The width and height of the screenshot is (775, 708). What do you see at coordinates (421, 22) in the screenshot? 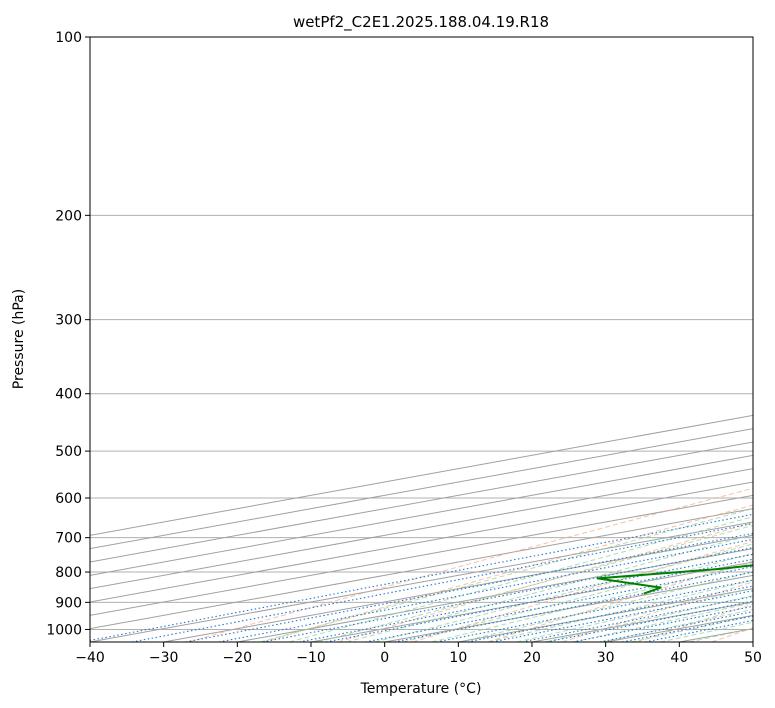
I see `chart-title: wetPf2_C2E1.2025.188.04.19.R18` at bounding box center [421, 22].